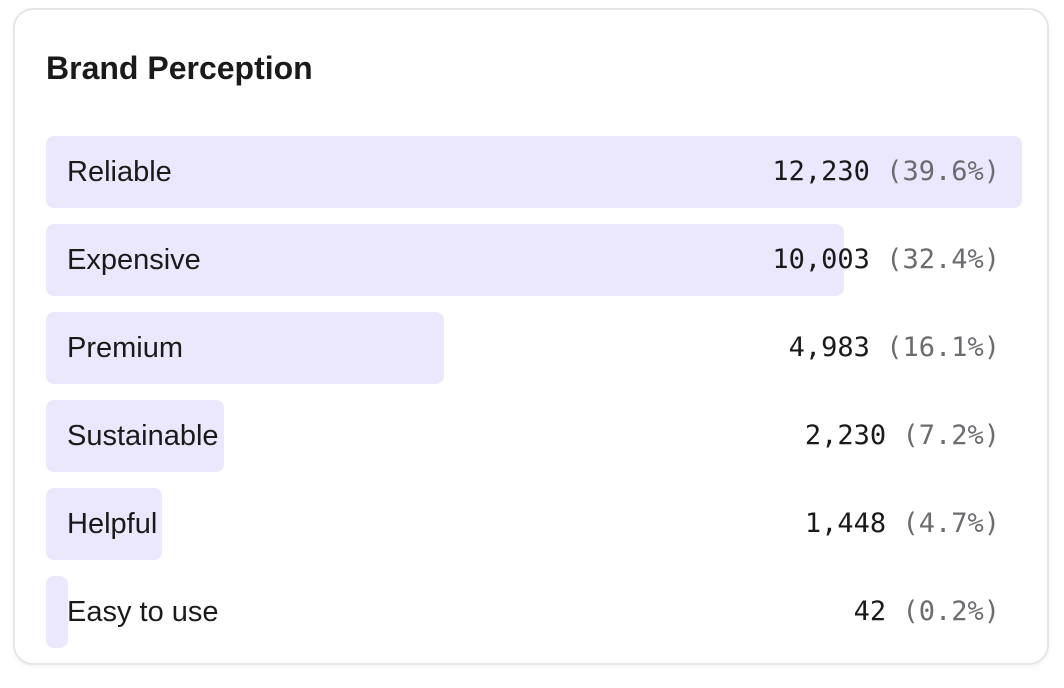 This screenshot has height=688, width=1064. Describe the element at coordinates (951, 611) in the screenshot. I see `percent-label: (0.2%)` at that location.